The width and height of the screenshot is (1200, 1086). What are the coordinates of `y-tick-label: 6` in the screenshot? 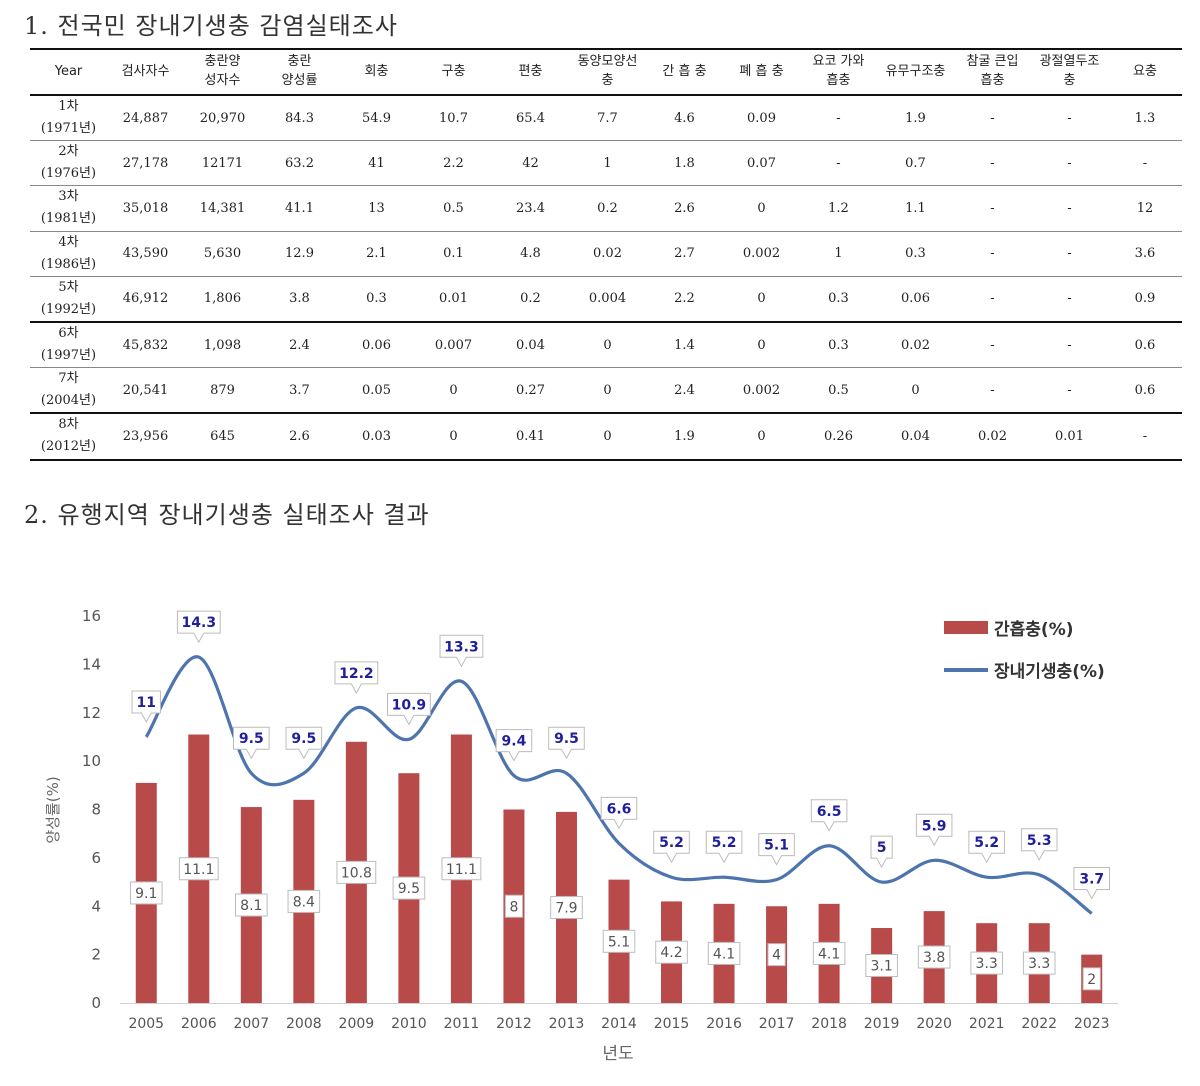 It's located at (96, 858).